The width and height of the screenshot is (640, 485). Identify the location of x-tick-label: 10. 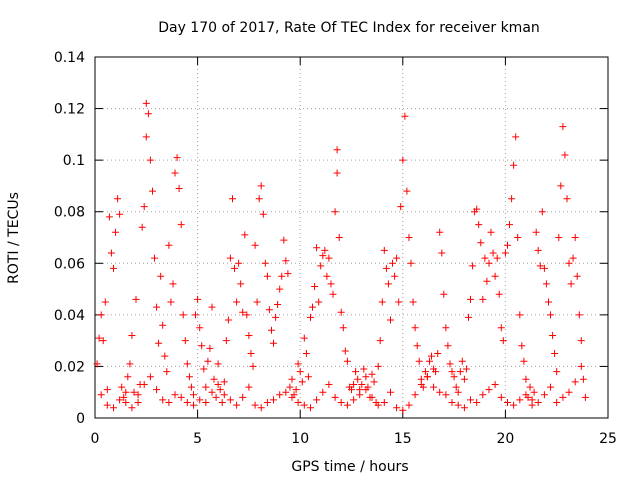
(300, 439).